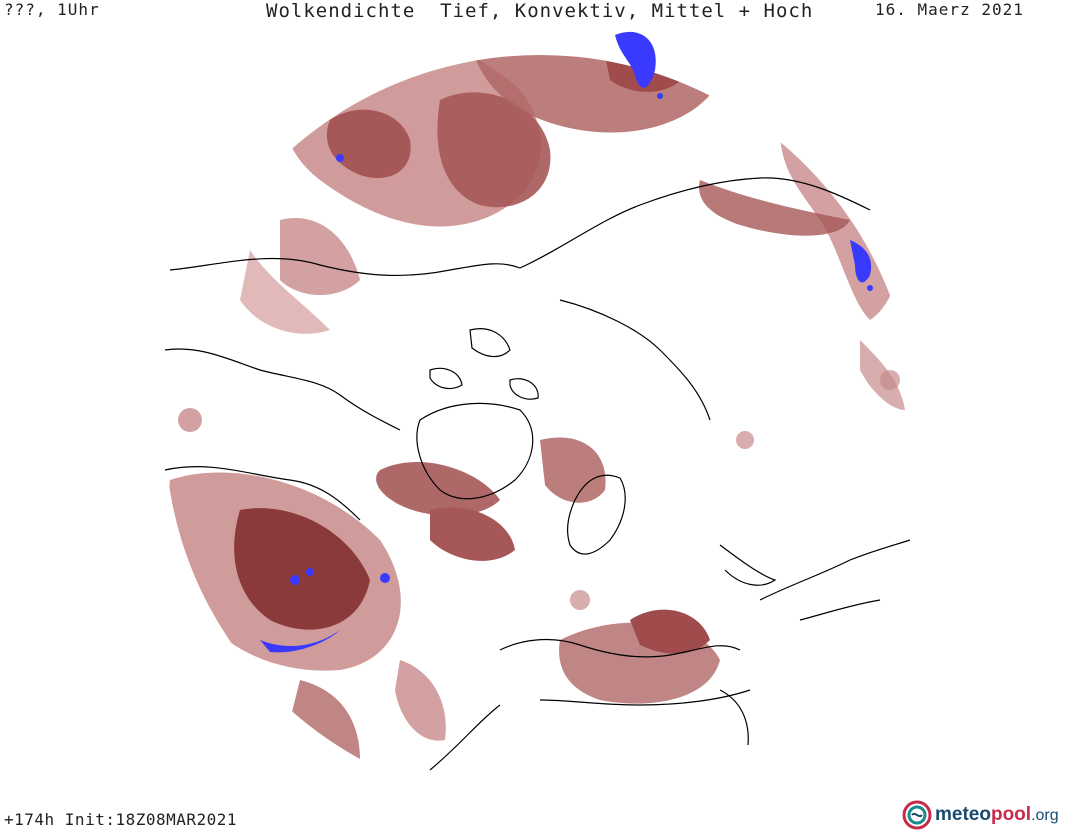  I want to click on forecast-init: +174h Init:18Z08MAR2021, so click(121, 819).